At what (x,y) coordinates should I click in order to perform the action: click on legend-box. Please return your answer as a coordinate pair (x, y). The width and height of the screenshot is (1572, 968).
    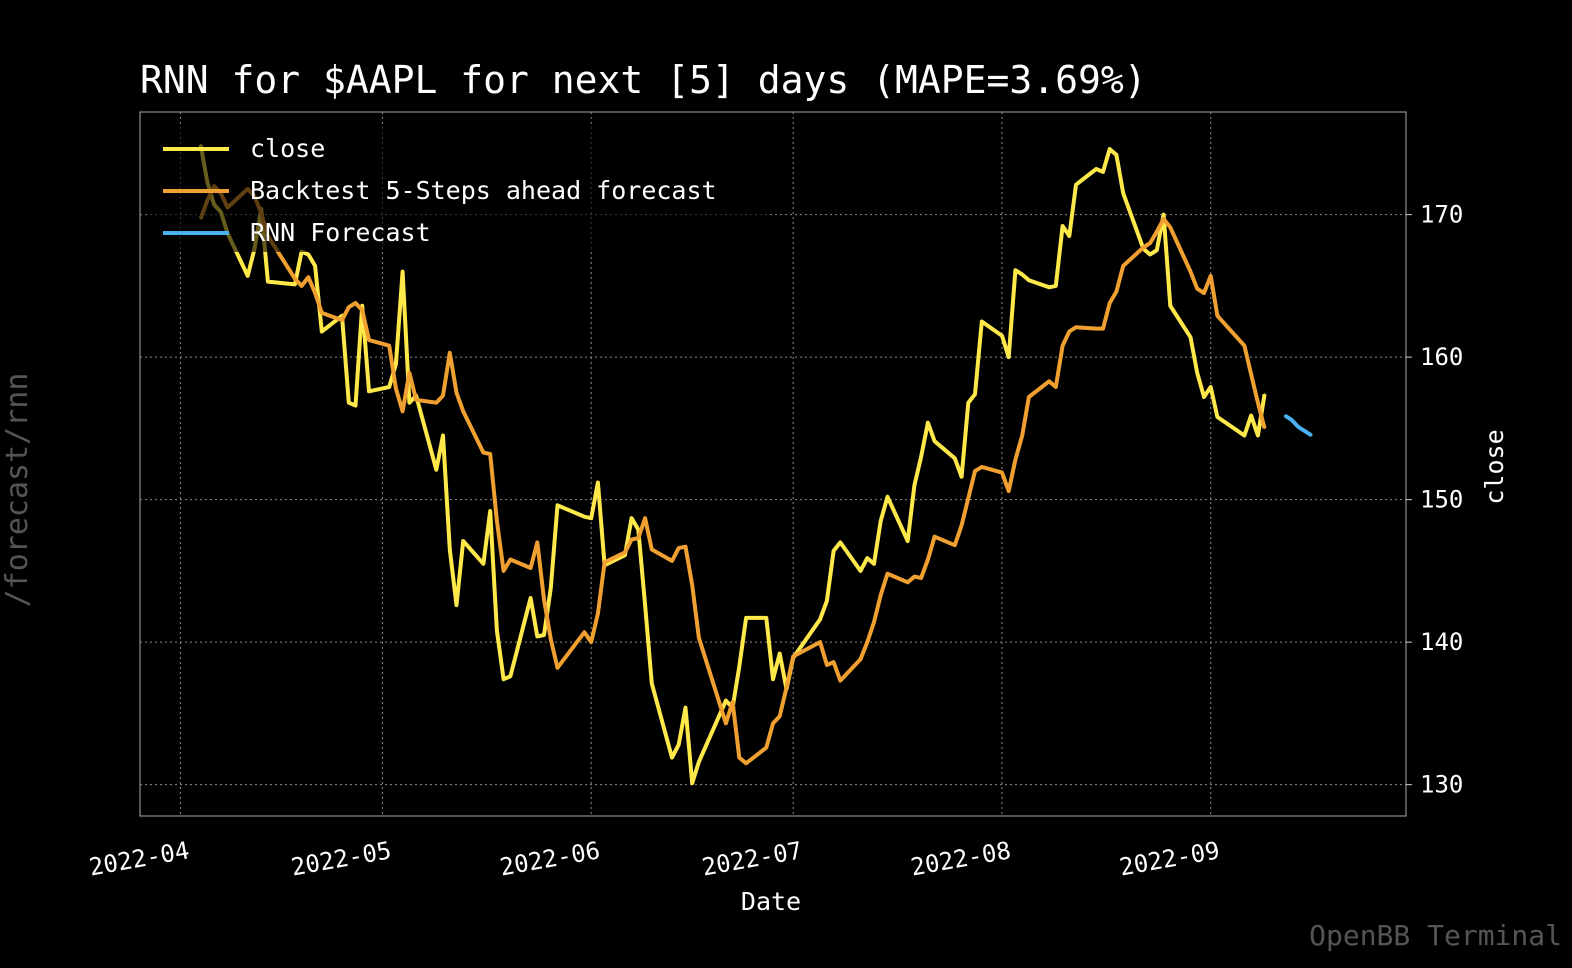
    Looking at the image, I should click on (460, 188).